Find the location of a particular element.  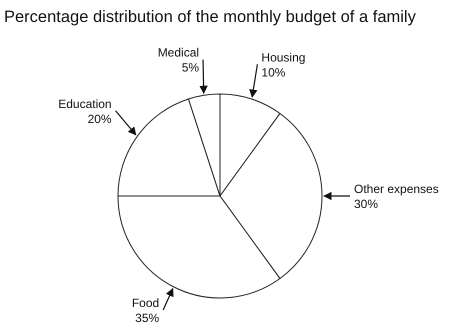

slice-label: Other expenses is located at coordinates (396, 189).